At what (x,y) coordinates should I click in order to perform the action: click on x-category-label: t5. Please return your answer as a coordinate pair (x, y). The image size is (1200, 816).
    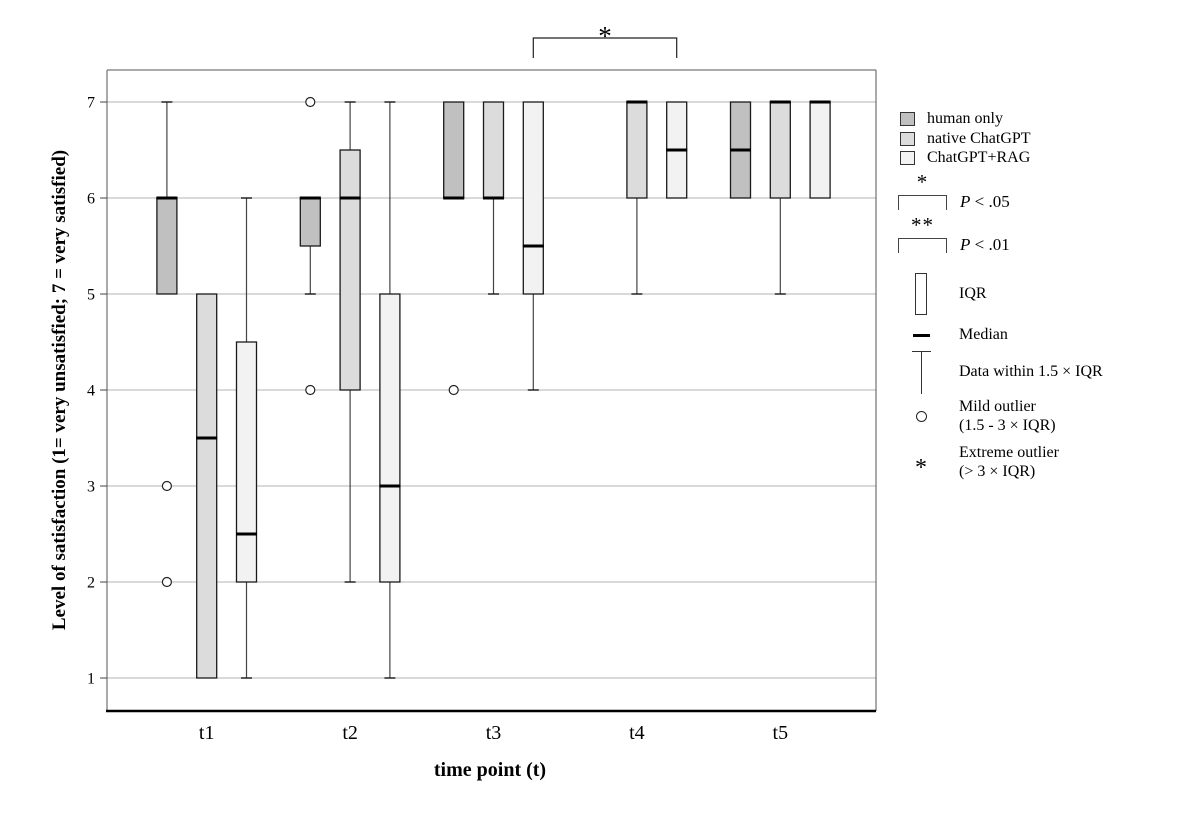
    Looking at the image, I should click on (781, 733).